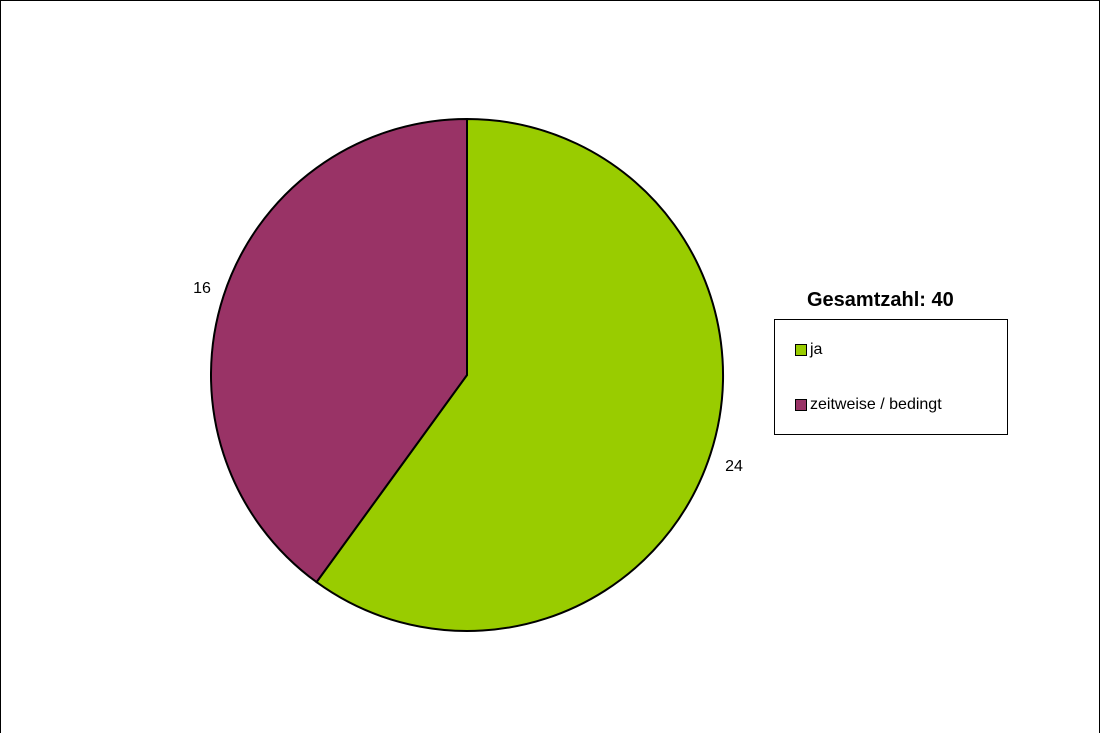 The image size is (1102, 734). Describe the element at coordinates (801, 405) in the screenshot. I see `legend-swatch-zeitweise-bedingt` at that location.